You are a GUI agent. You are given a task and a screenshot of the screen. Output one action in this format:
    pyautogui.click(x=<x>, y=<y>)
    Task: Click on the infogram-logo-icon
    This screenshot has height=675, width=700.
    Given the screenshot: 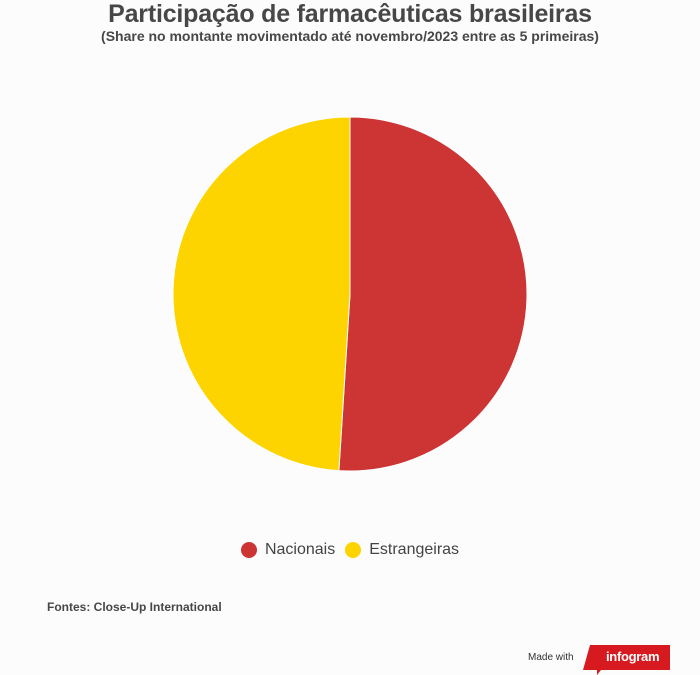 What is the action you would take?
    pyautogui.click(x=626, y=660)
    